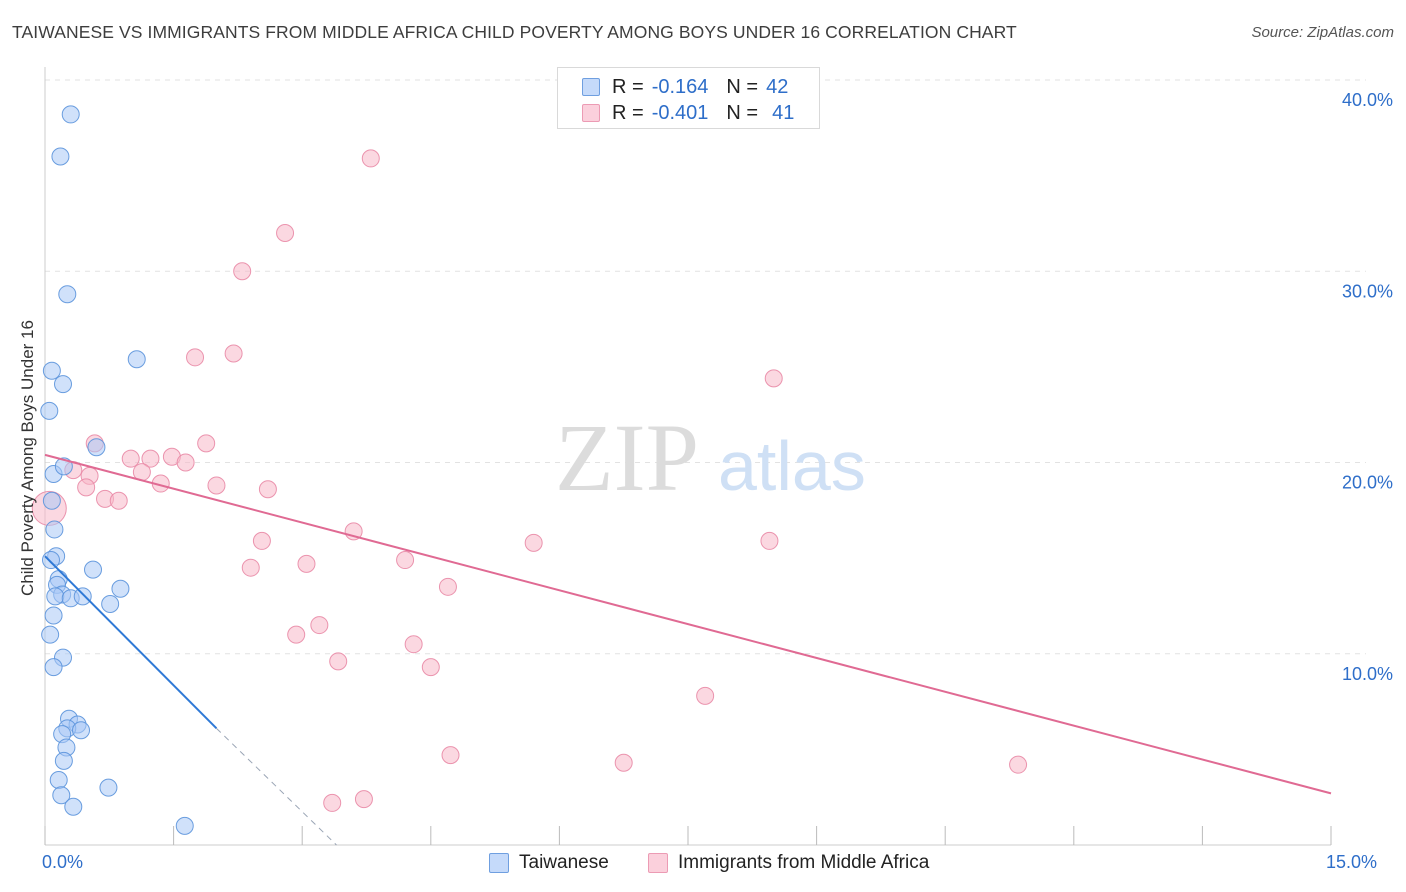 This screenshot has height=892, width=1406. I want to click on x-tick-label-min: 0.0%, so click(63, 862).